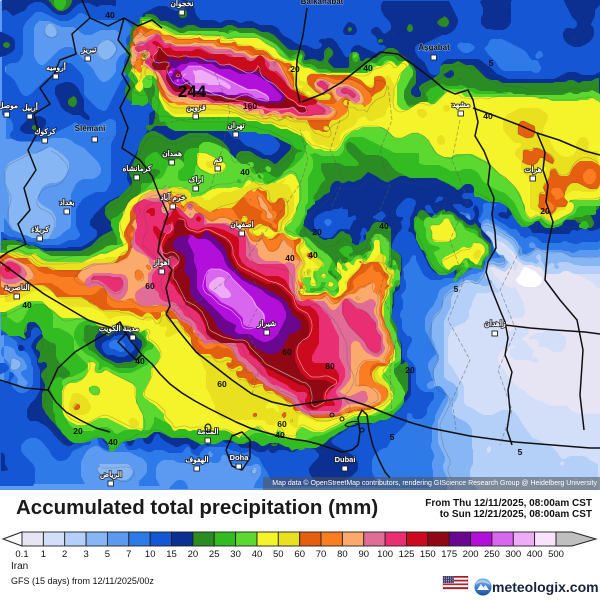 The image size is (600, 600). I want to click on svg-text: خرم آباد, so click(173, 197).